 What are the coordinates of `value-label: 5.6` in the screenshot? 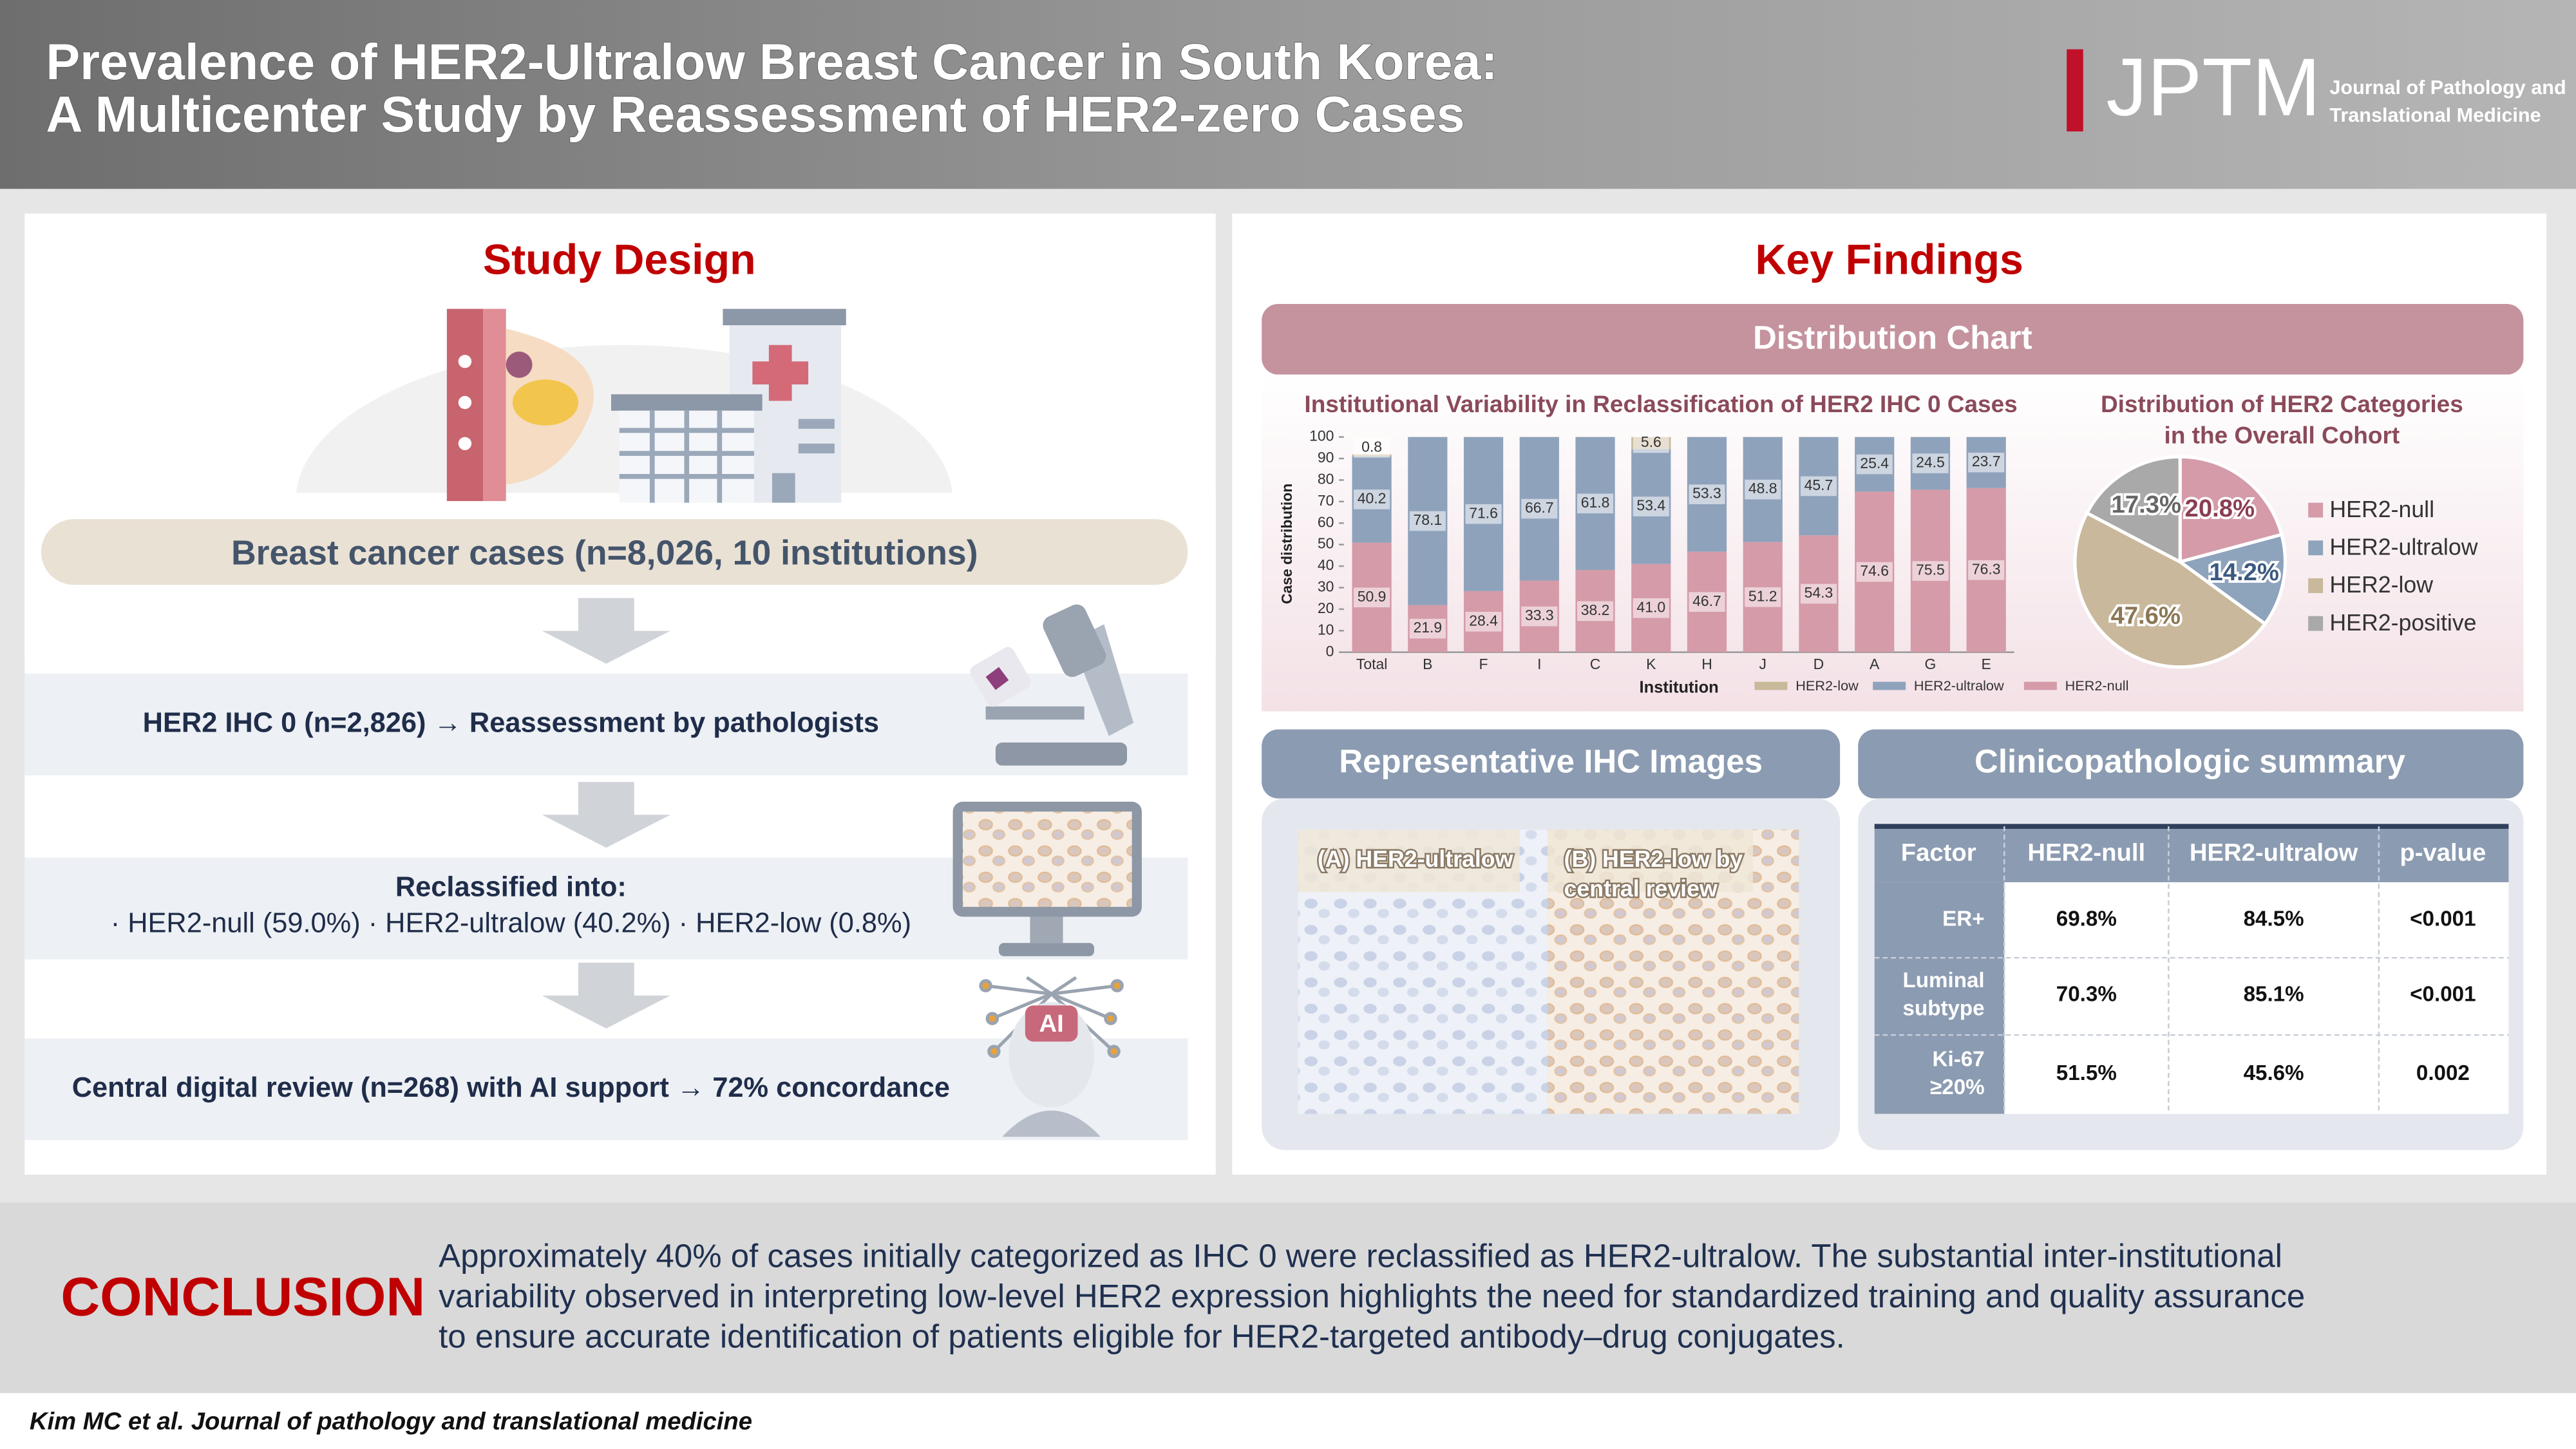 It's located at (1651, 442).